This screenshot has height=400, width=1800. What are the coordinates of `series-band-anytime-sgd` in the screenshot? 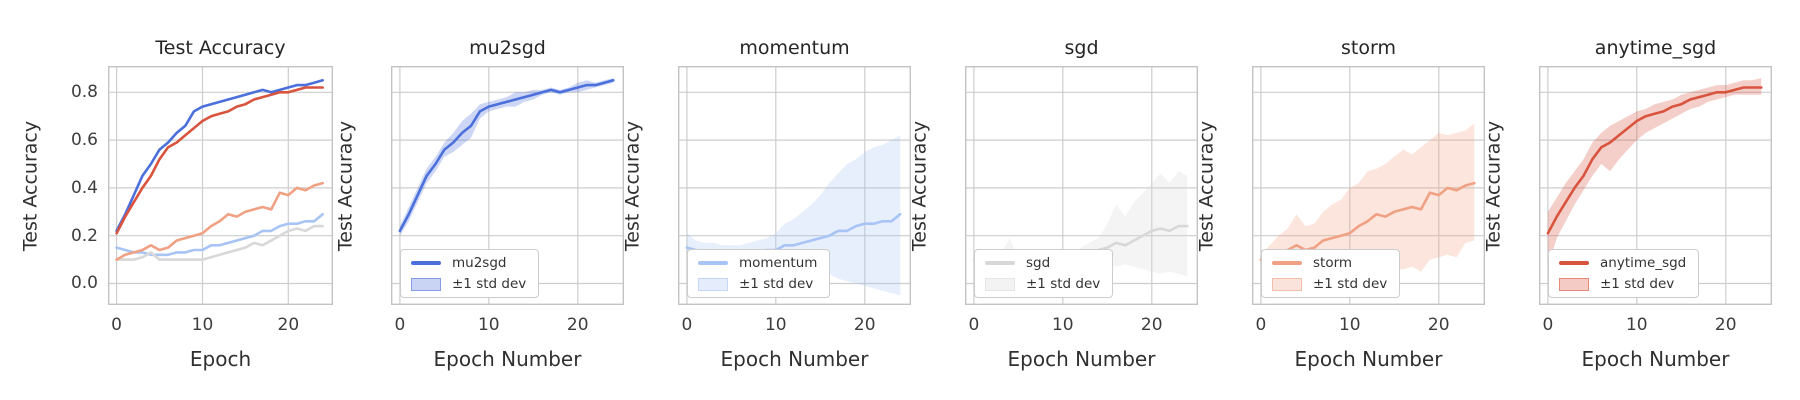 It's located at (1654, 172).